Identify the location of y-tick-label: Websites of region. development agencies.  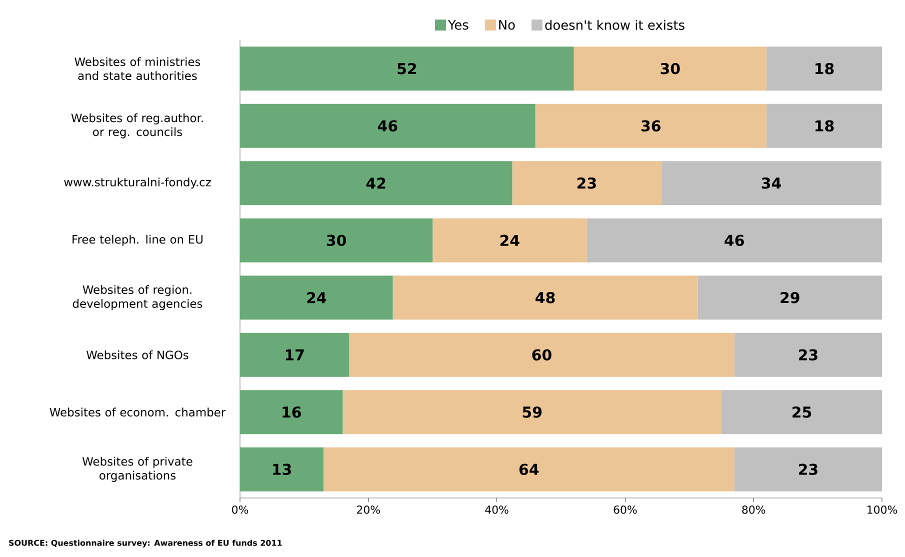
(137, 297).